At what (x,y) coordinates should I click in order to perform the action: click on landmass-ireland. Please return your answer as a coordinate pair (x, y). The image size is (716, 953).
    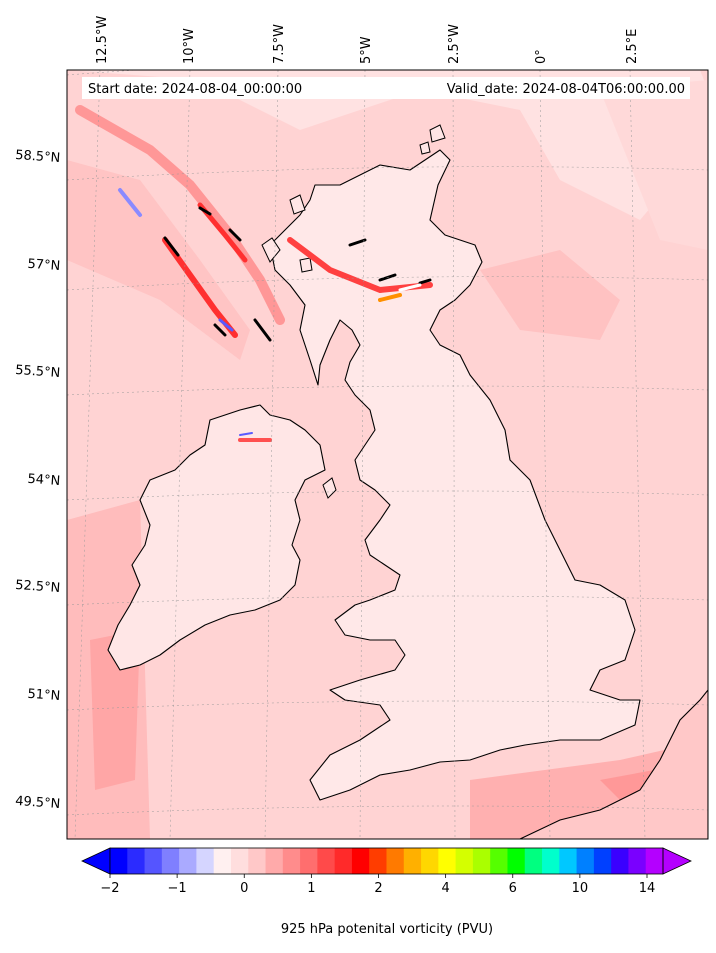
    Looking at the image, I should click on (216, 537).